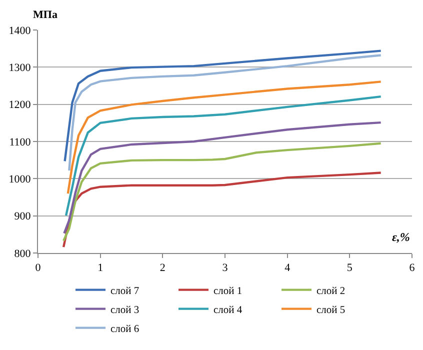 This screenshot has width=423, height=350. What do you see at coordinates (349, 268) in the screenshot?
I see `x-tick-label: 5` at bounding box center [349, 268].